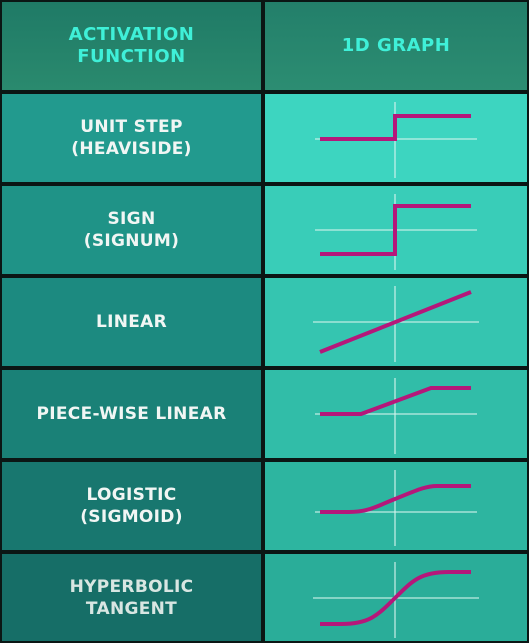  I want to click on row-piecewise-linear-name: PIECE-WISE LINEAR, so click(131, 414).